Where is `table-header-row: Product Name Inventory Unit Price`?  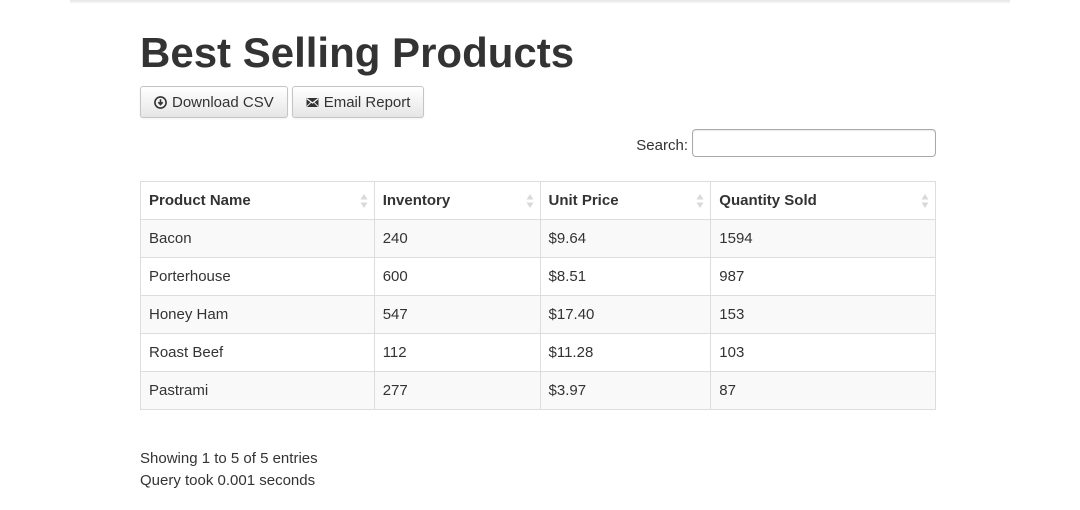 table-header-row: Product Name Inventory Unit Price is located at coordinates (538, 200).